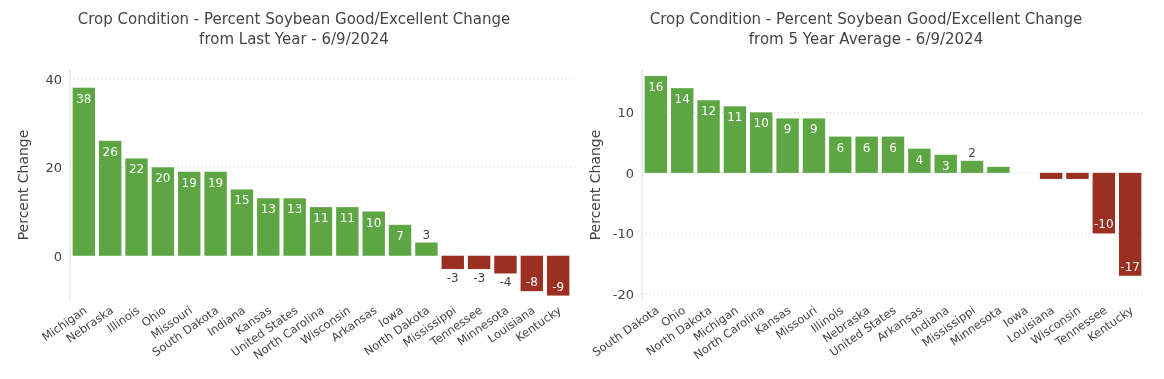  Describe the element at coordinates (682, 99) in the screenshot. I see `data-label: 14` at that location.